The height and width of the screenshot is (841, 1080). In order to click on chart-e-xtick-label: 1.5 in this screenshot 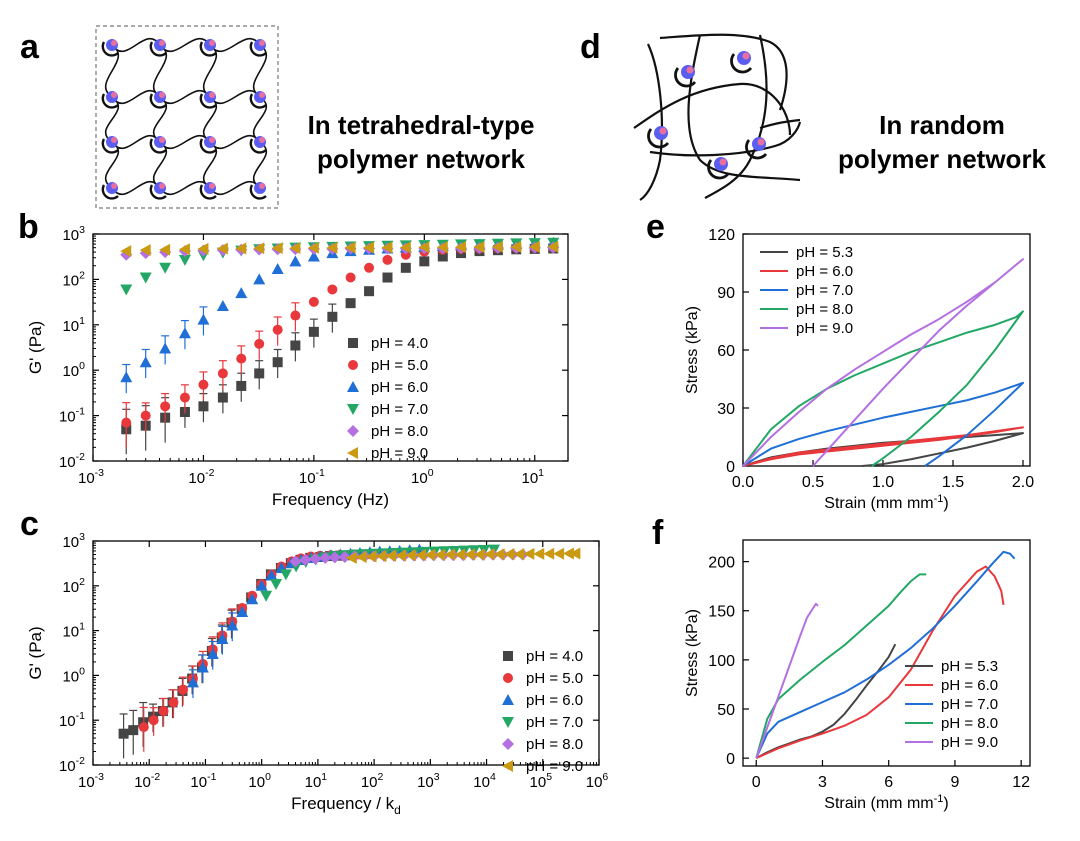, I will do `click(953, 482)`.